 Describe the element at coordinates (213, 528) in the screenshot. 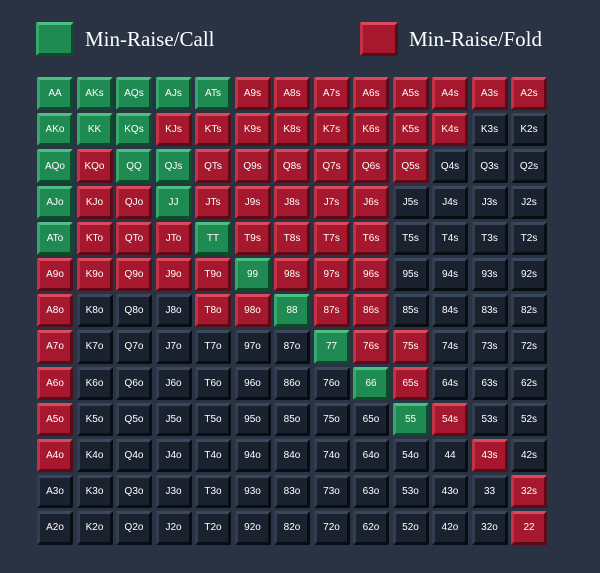

I see `hand-cell-t2o: T2o` at that location.